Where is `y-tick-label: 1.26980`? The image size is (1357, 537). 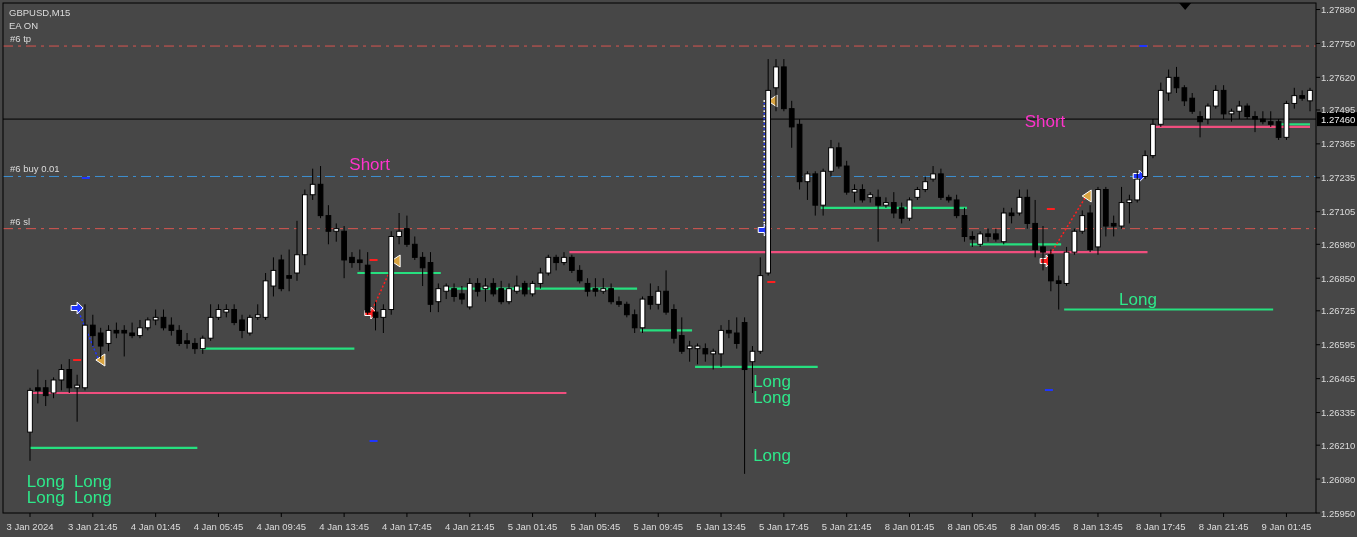
y-tick-label: 1.26980 is located at coordinates (1338, 244).